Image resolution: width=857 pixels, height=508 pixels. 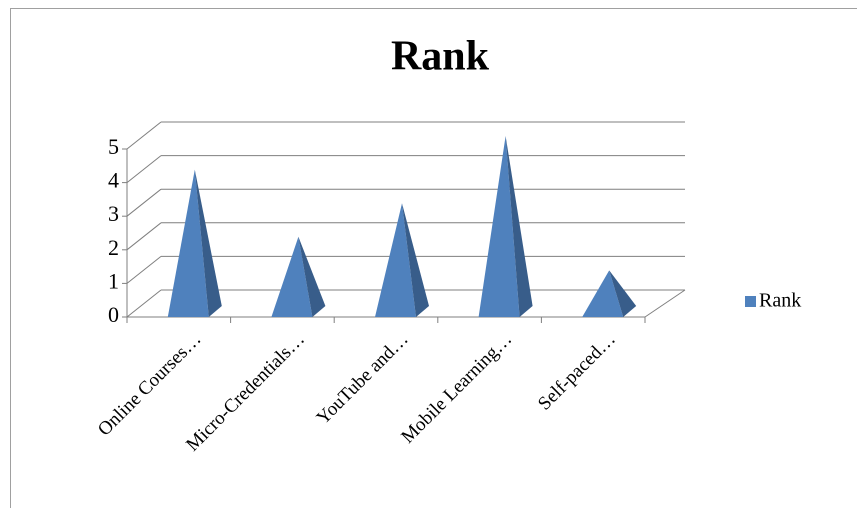 I want to click on y-tick-label: 0, so click(x=113, y=314).